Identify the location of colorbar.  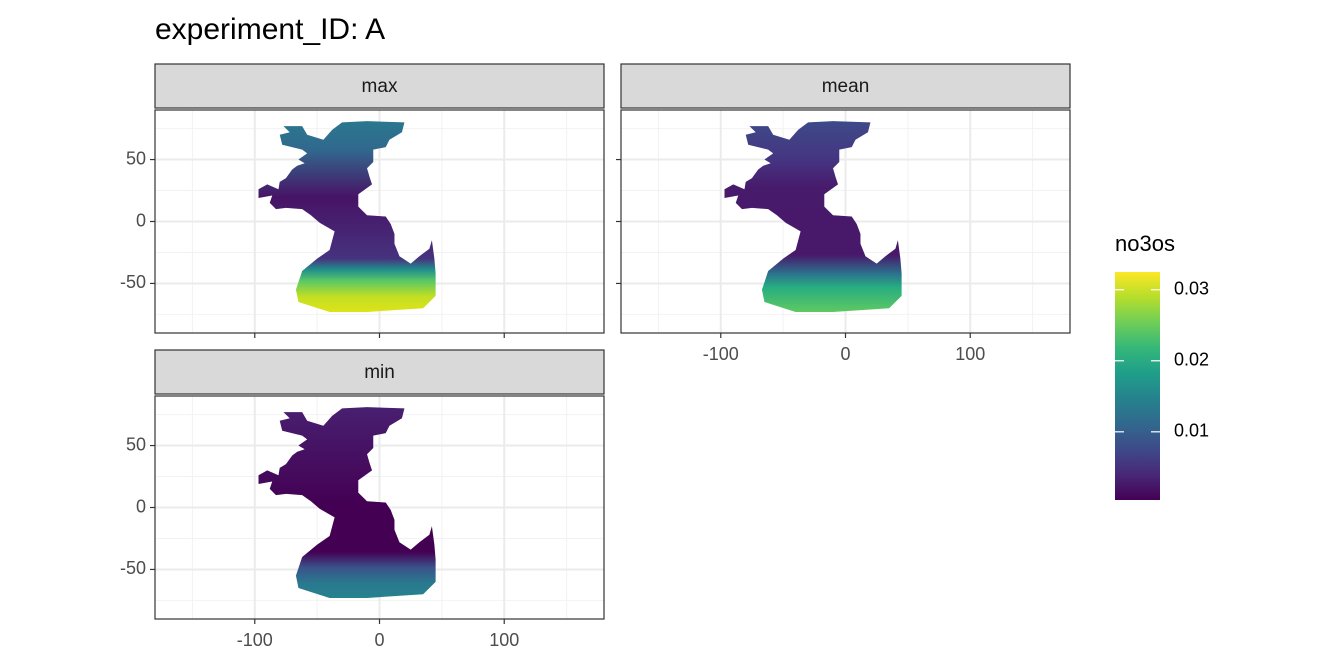
(1137, 386).